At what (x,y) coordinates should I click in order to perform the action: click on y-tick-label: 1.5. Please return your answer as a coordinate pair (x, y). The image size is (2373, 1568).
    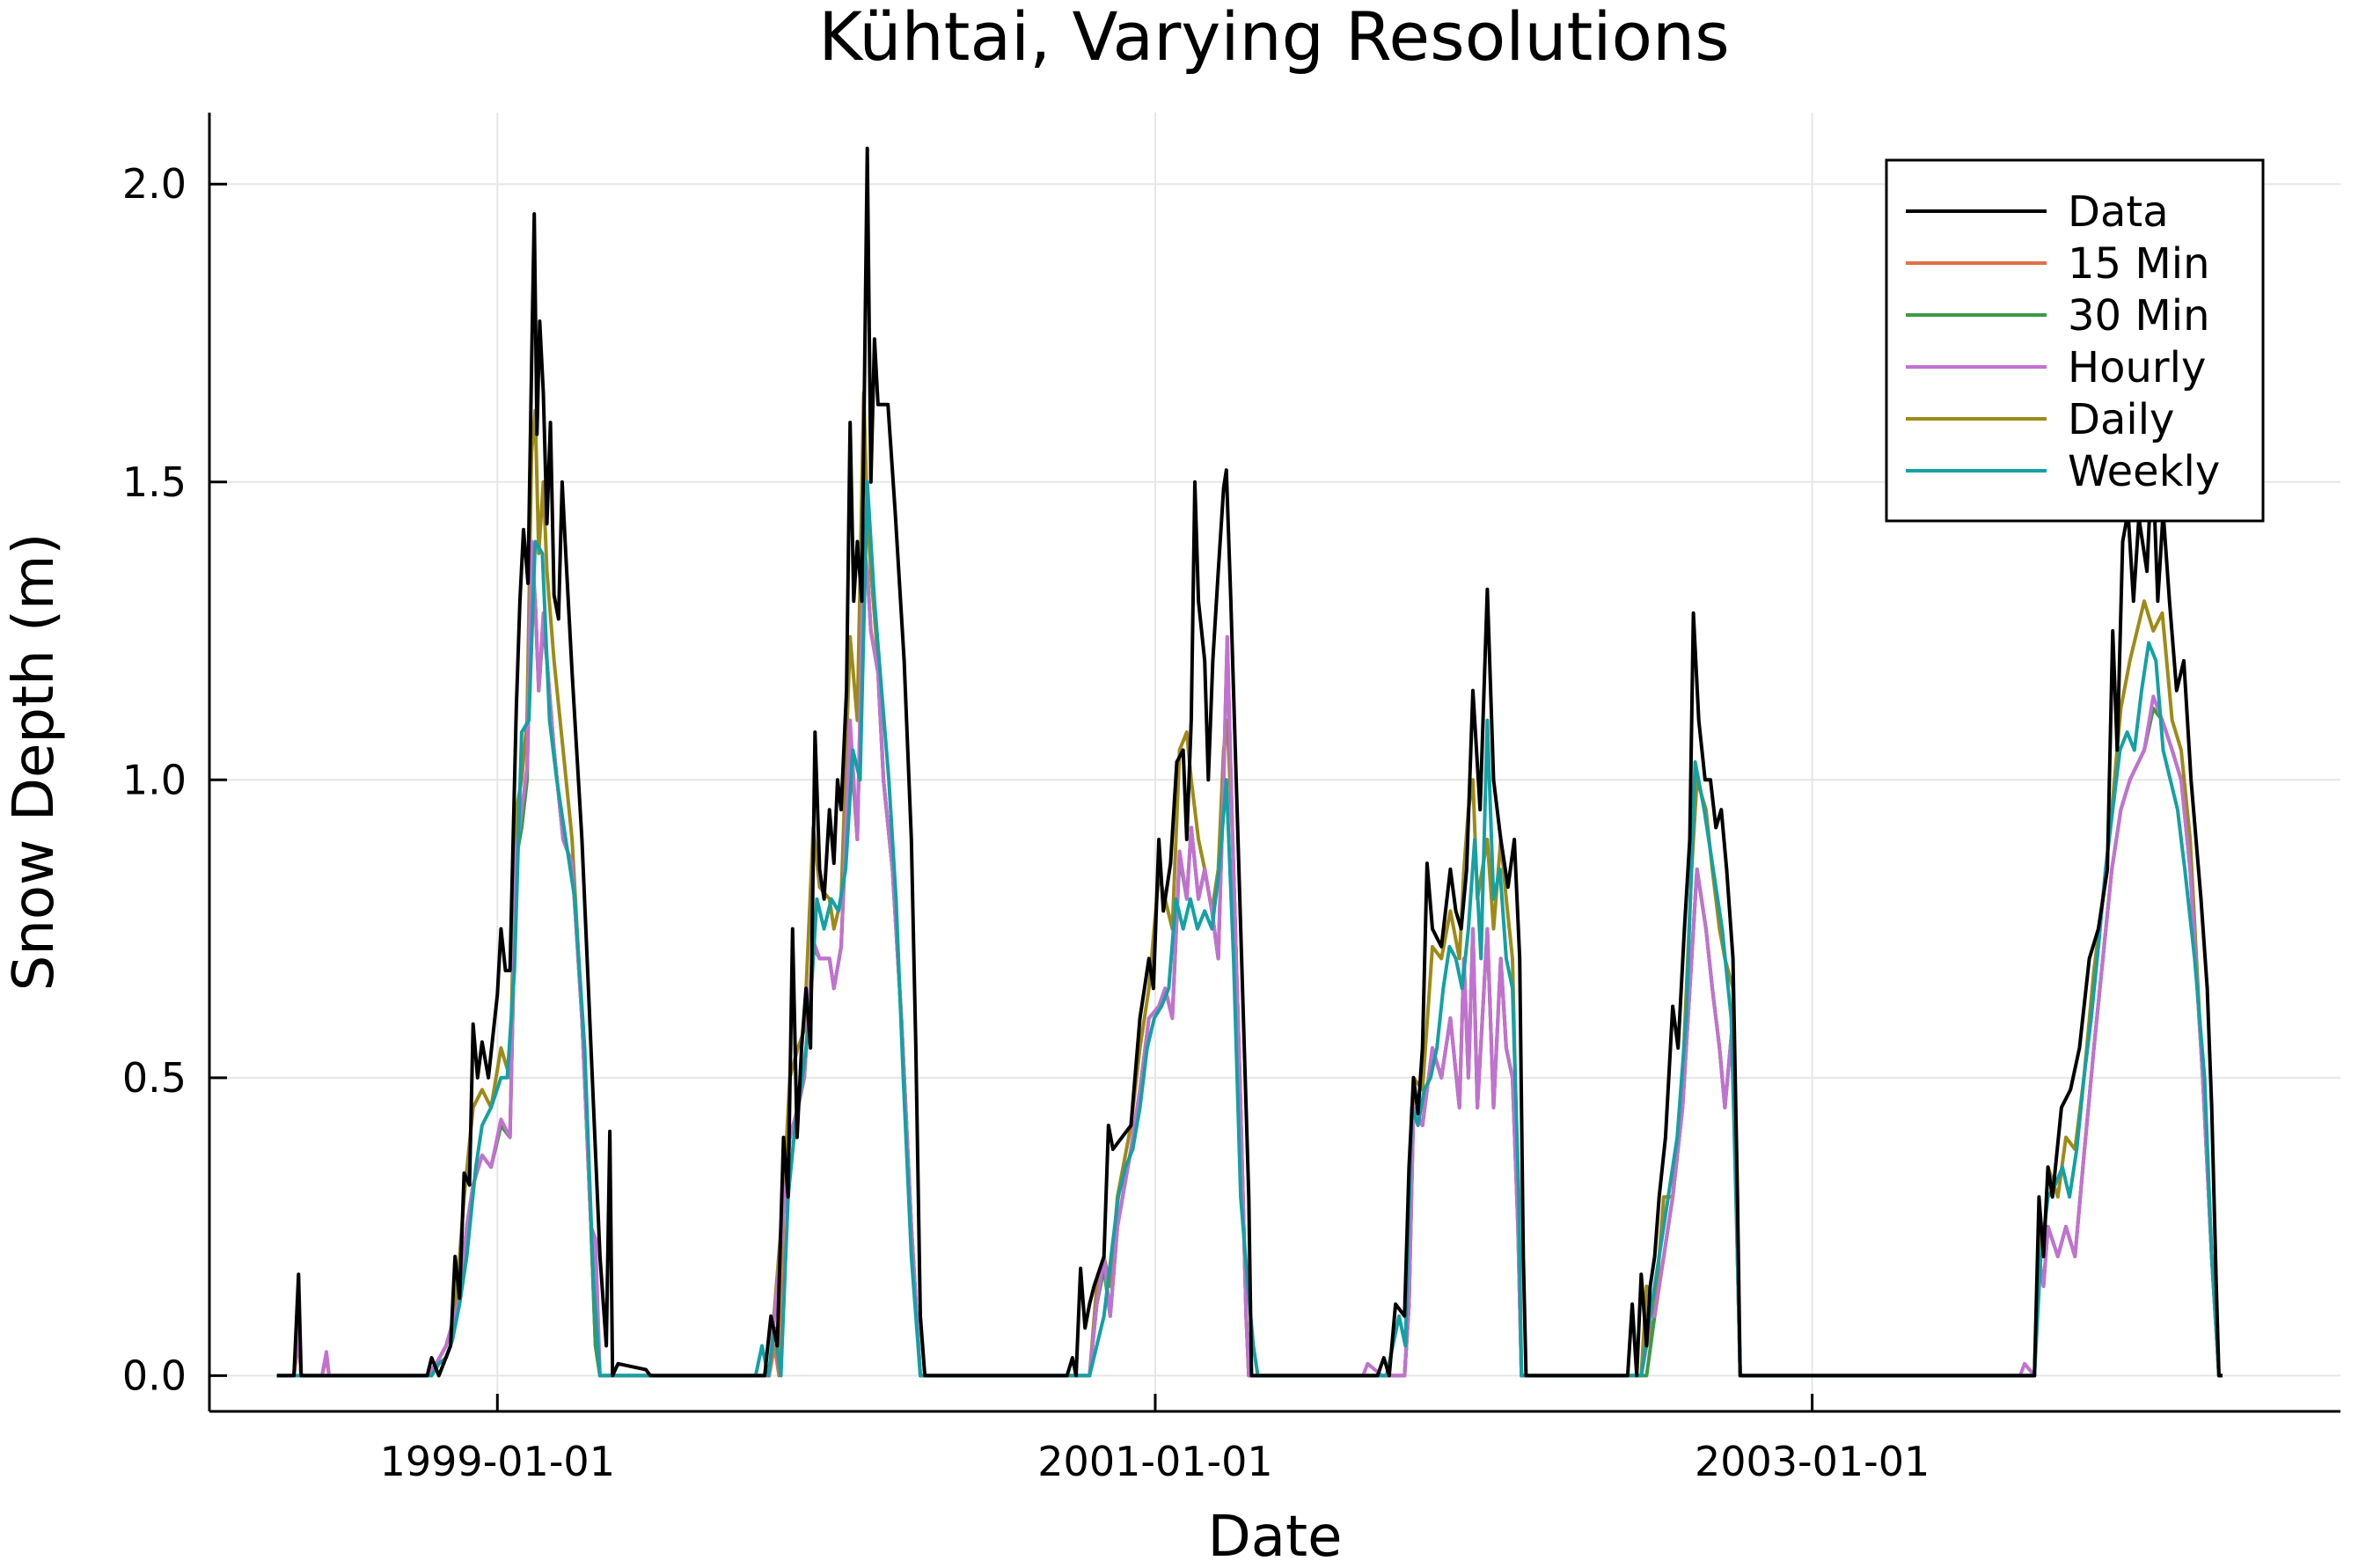
    Looking at the image, I should click on (154, 482).